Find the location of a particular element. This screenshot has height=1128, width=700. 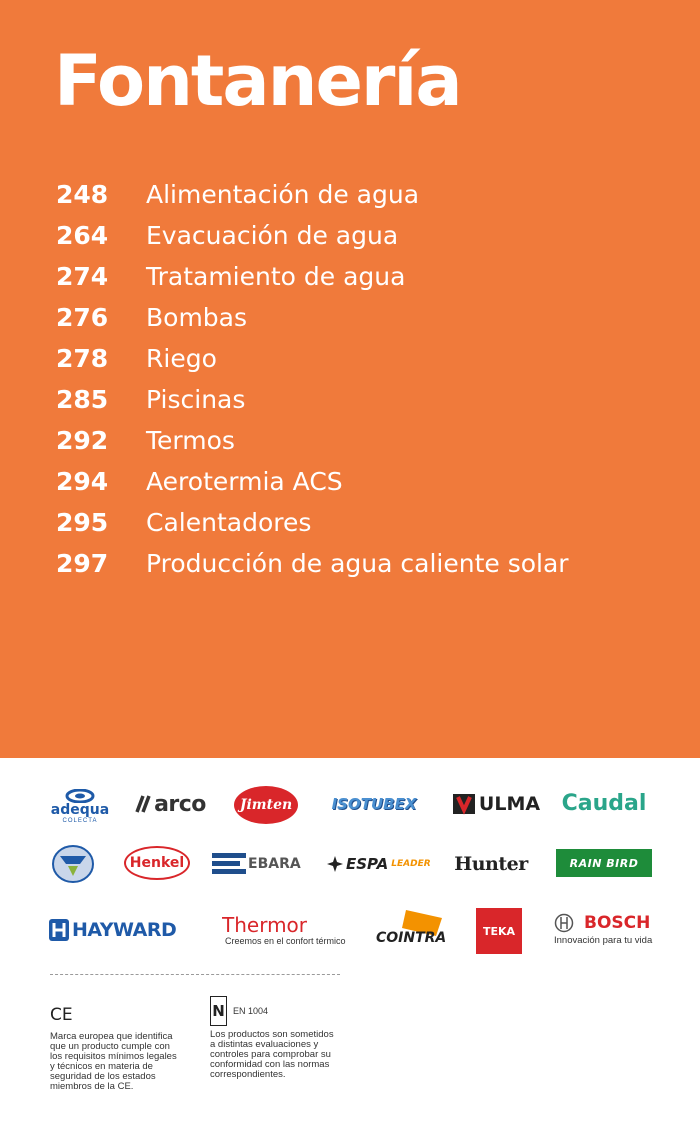

espa-wordmark: ESPA is located at coordinates (367, 864).